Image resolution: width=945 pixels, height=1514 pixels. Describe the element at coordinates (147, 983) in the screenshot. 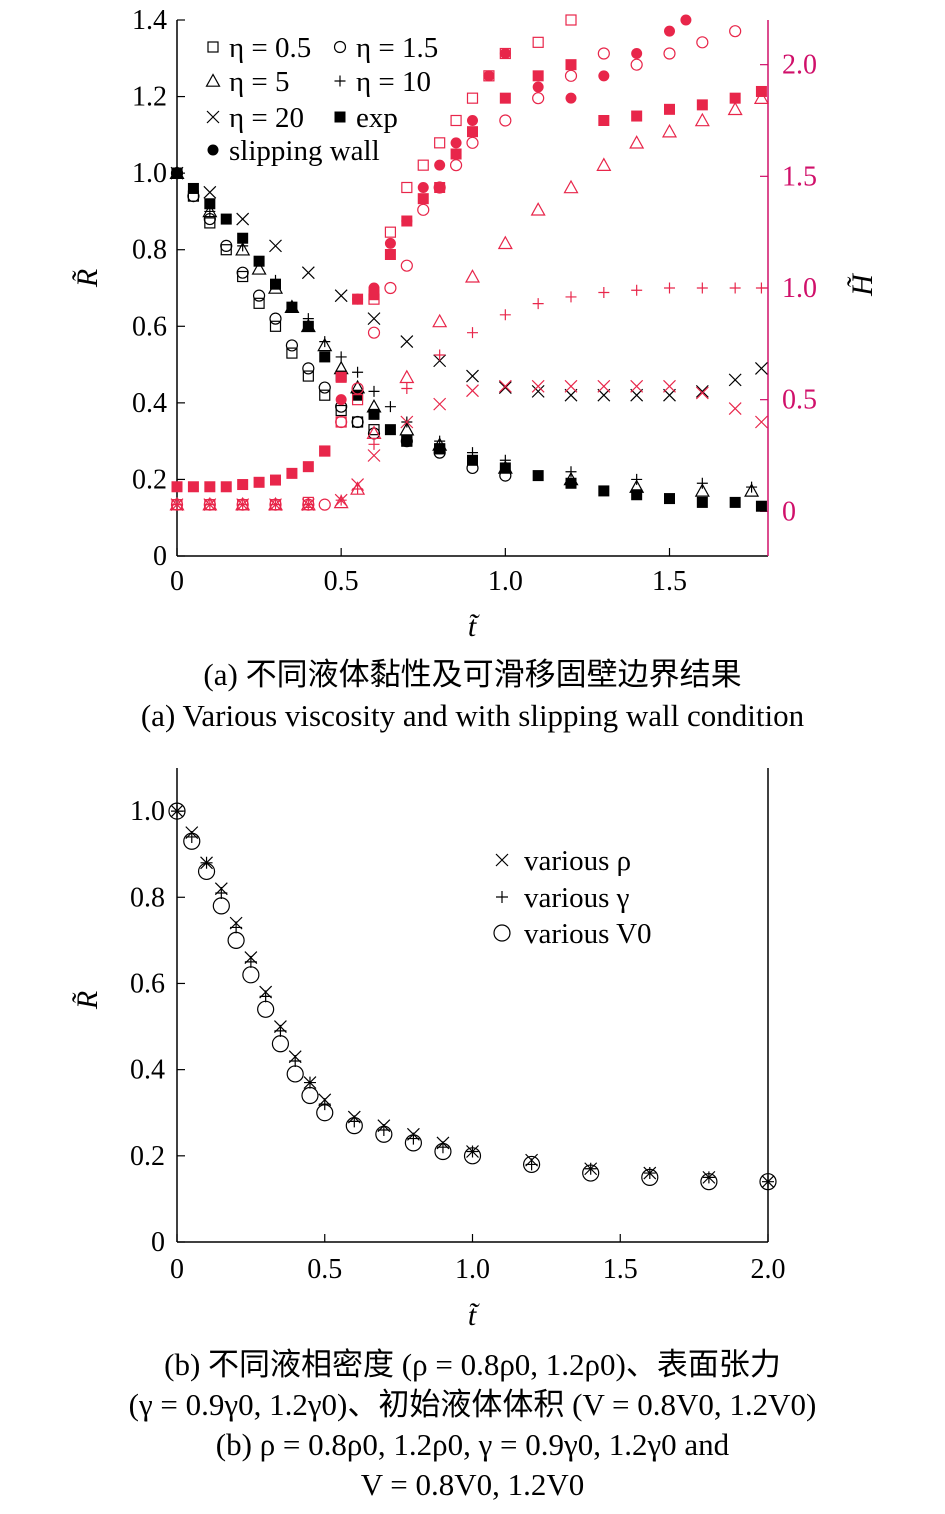

I see `b-y-tick-label: 0.6` at that location.